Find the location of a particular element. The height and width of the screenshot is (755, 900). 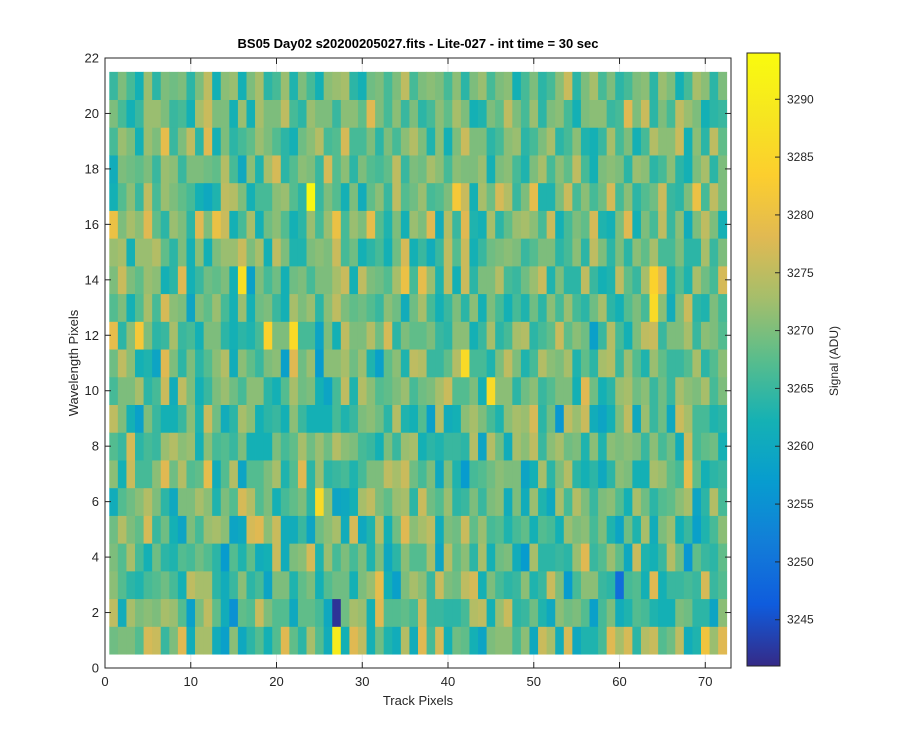

y-tick-label: 12 is located at coordinates (92, 335).